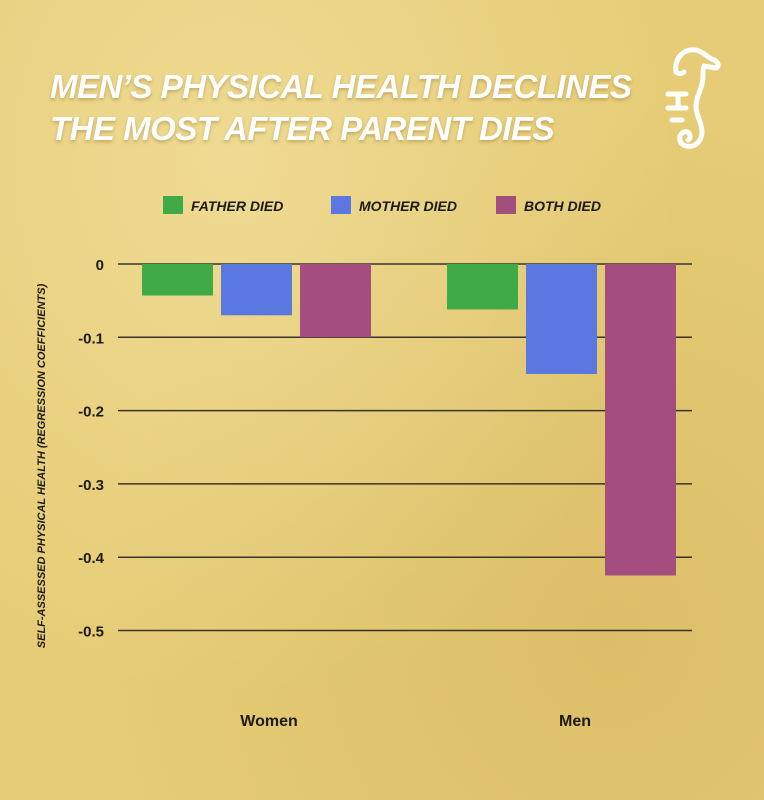 This screenshot has height=800, width=764. I want to click on y-tick-label: -0.2, so click(91, 412).